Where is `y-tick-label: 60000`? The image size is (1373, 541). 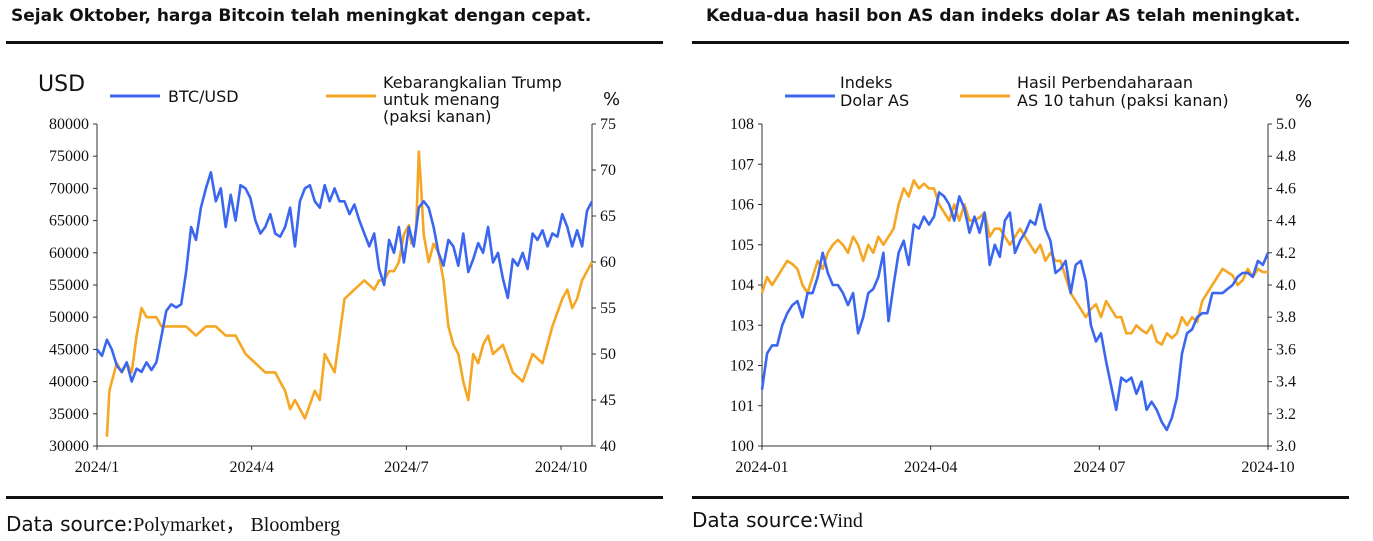 y-tick-label: 60000 is located at coordinates (69, 253).